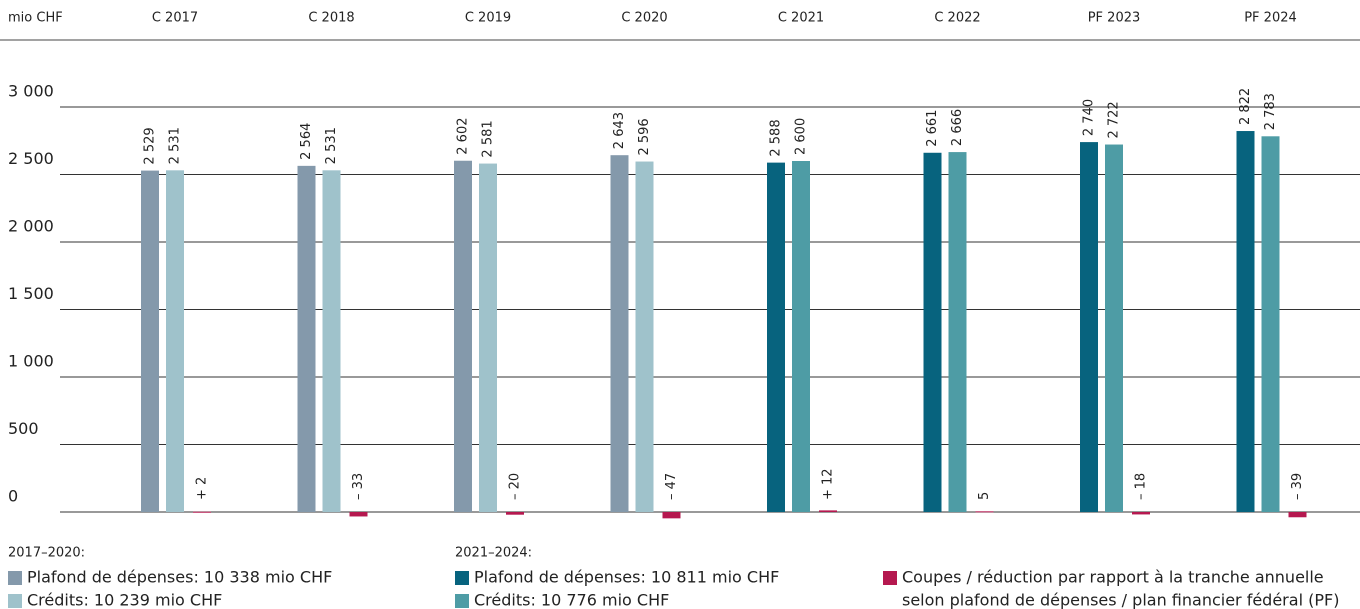  Describe the element at coordinates (828, 484) in the screenshot. I see `value-label: + 12` at that location.